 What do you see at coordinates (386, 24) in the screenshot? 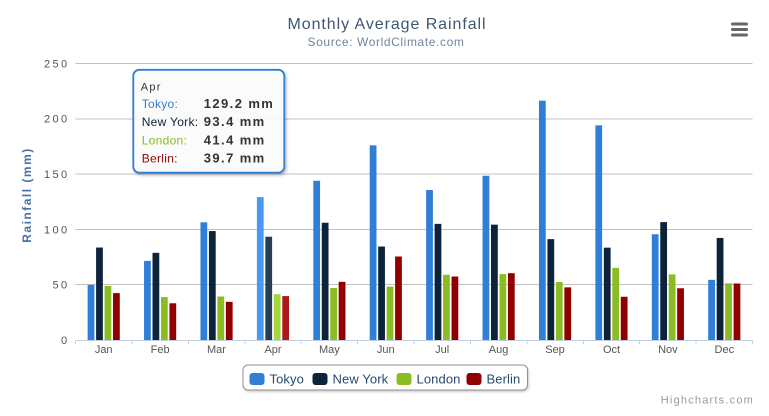
I see `svg-text: Monthly Average Rainfall` at bounding box center [386, 24].